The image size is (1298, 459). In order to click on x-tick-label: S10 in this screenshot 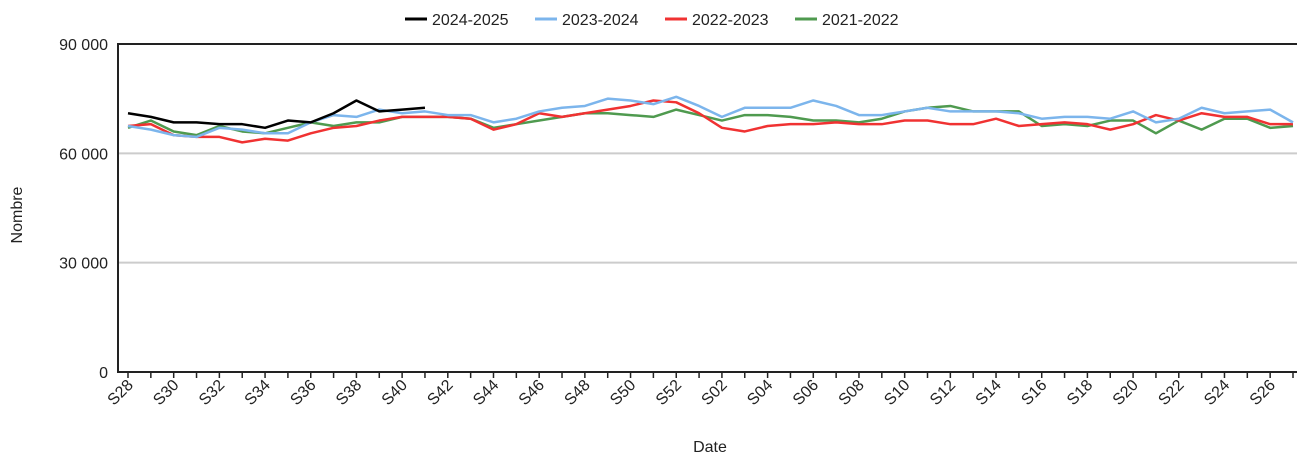, I will do `click(897, 393)`.